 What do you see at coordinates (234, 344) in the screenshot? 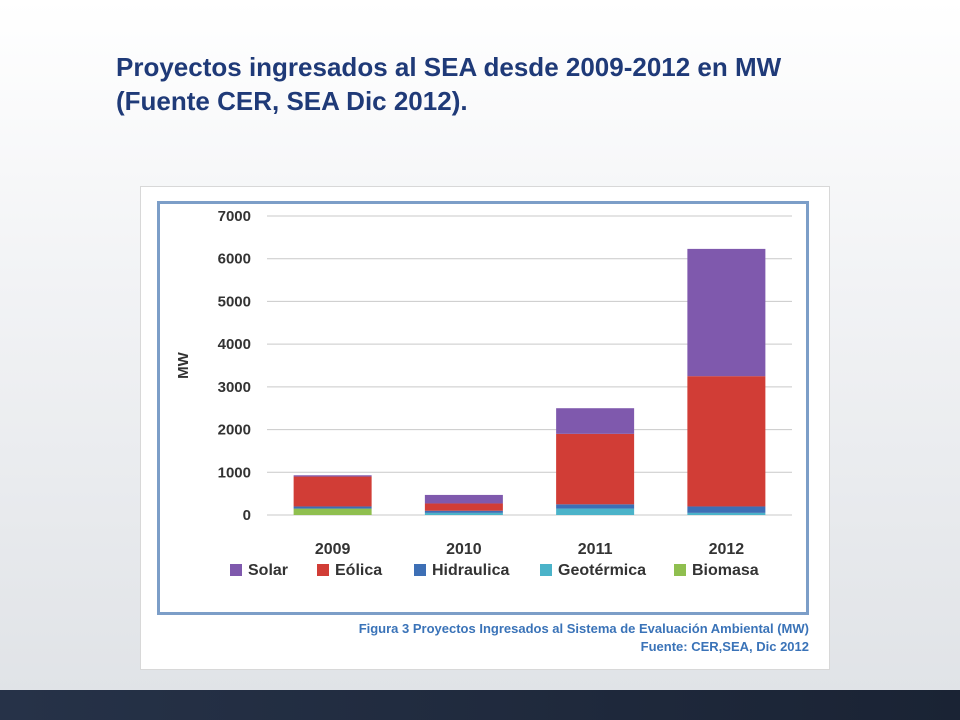
I see `y-tick-label: 4000` at bounding box center [234, 344].